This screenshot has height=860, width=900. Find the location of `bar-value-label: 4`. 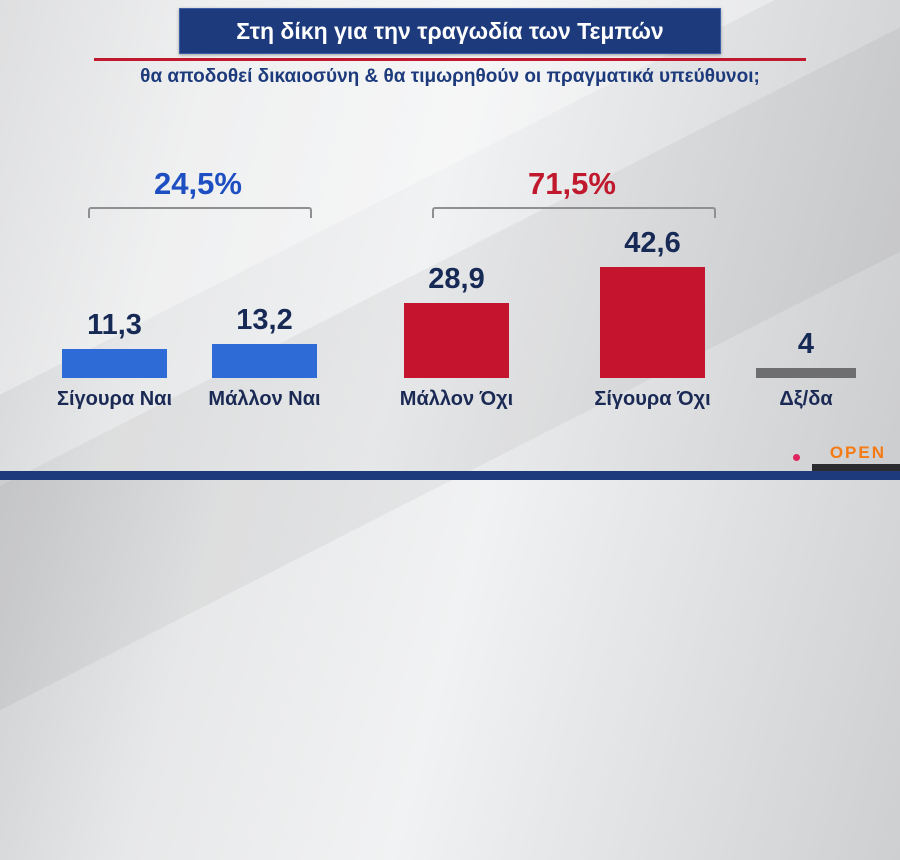

bar-value-label: 4 is located at coordinates (806, 344).